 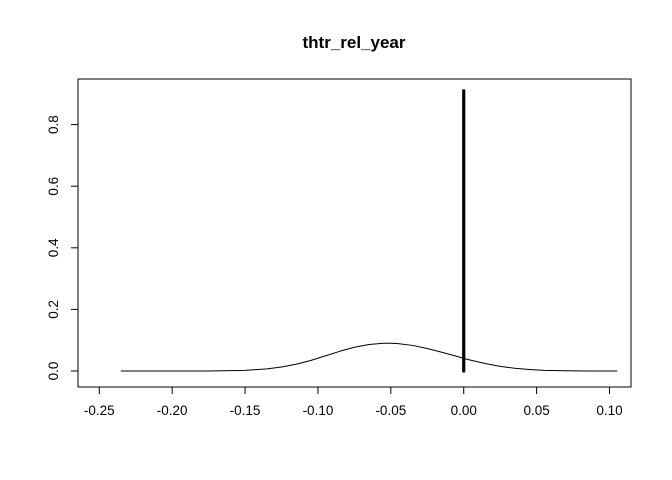 What do you see at coordinates (62, 248) in the screenshot?
I see `y-axis: 0.0 0.2 0.4 0.6 0.8` at bounding box center [62, 248].